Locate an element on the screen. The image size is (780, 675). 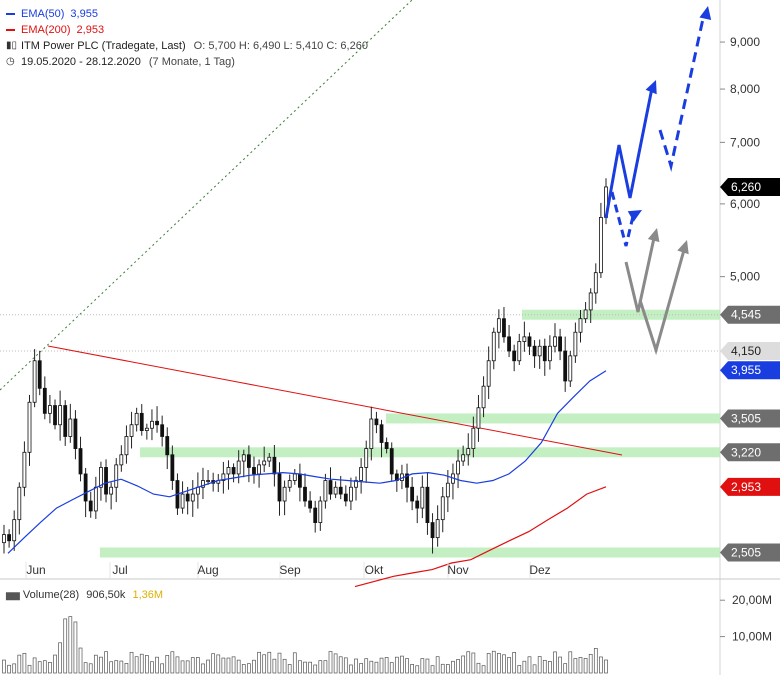
x-tick-label: Jul is located at coordinates (119, 570).